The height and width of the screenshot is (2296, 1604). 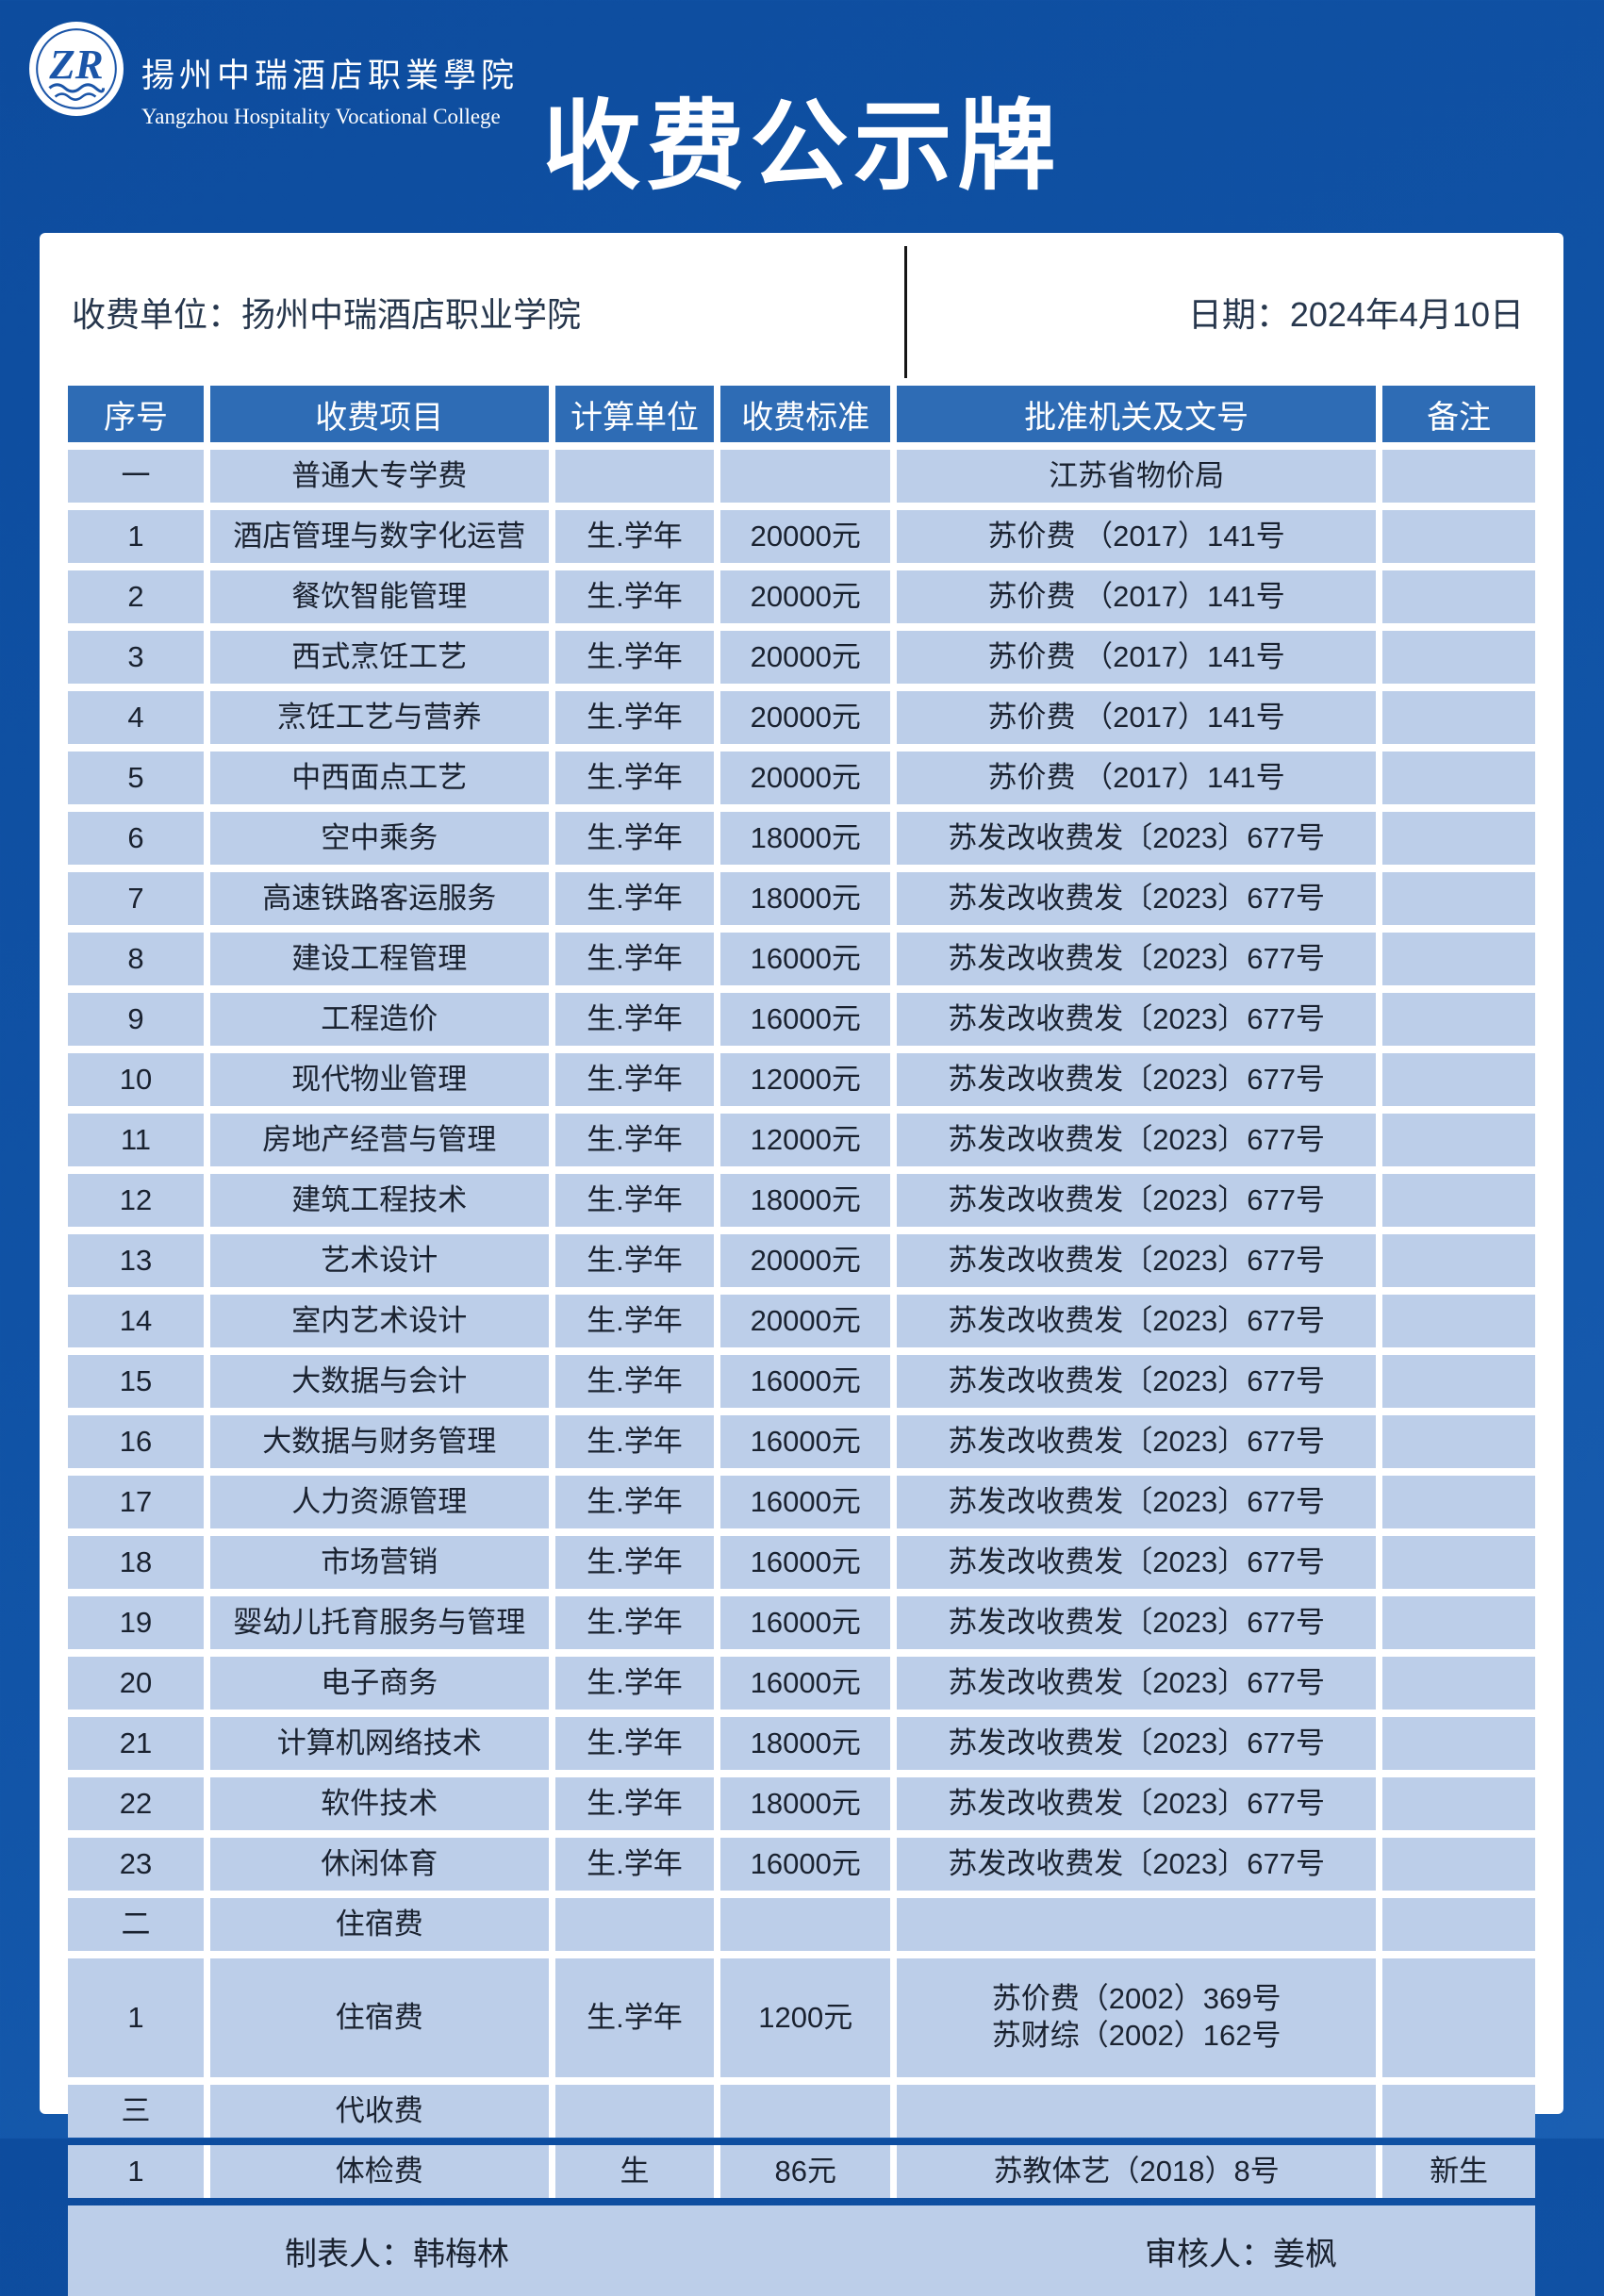 What do you see at coordinates (382, 959) in the screenshot?
I see `cell-item: 建设工程管理` at bounding box center [382, 959].